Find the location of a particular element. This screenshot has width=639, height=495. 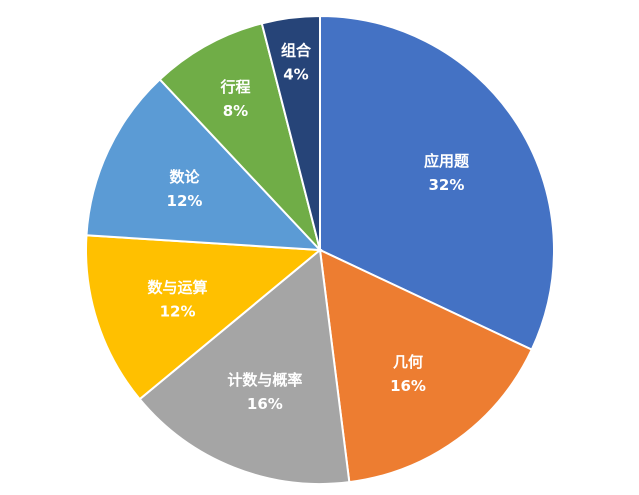

slice-label: 应用题 is located at coordinates (447, 161).